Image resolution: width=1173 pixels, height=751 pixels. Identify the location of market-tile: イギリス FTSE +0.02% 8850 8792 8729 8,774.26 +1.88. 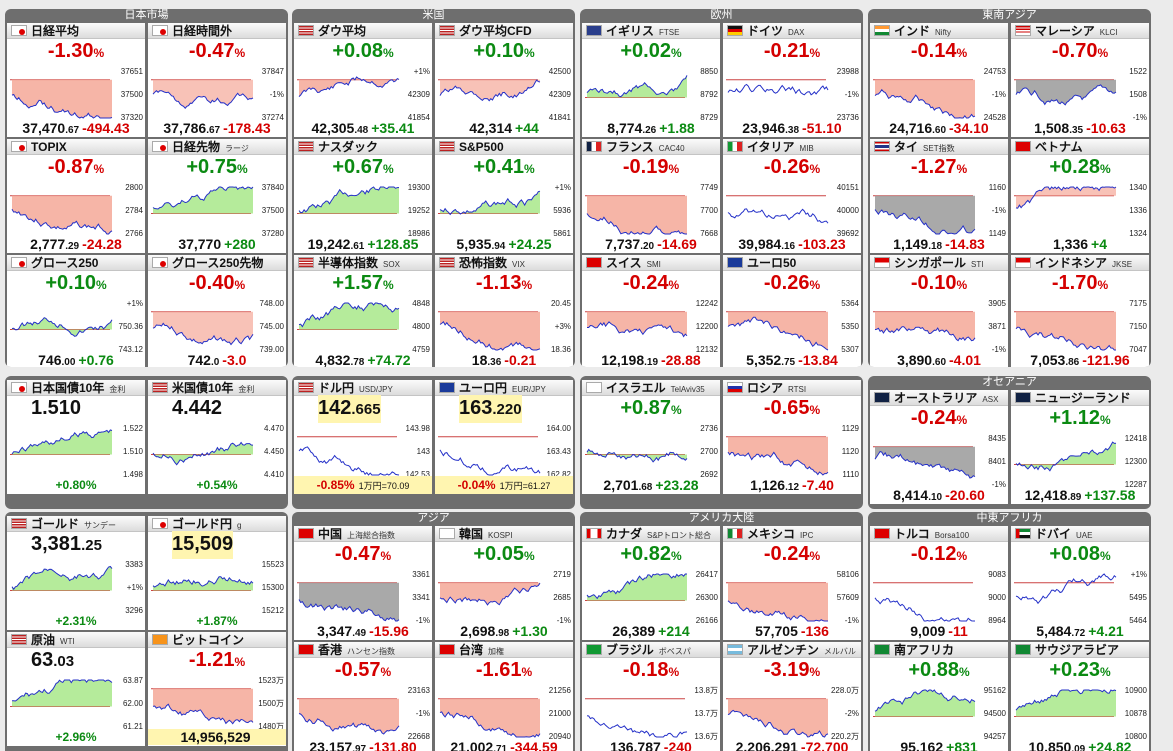
(651, 80).